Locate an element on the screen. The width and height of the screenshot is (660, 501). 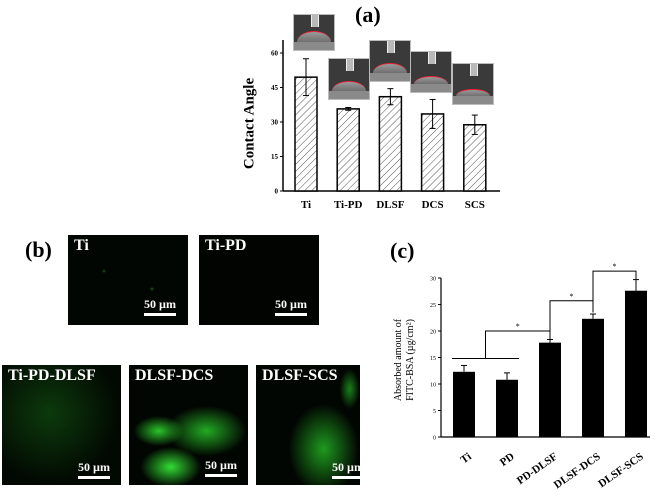
panel-c-label: (c) is located at coordinates (402, 250).